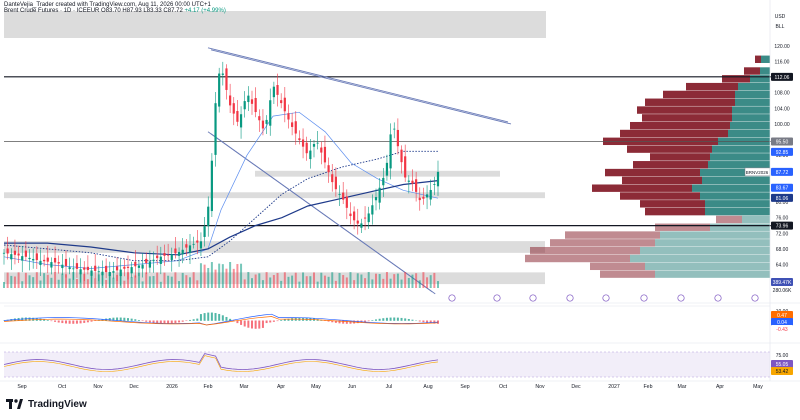  I want to click on badge-95: 95.50, so click(782, 143).